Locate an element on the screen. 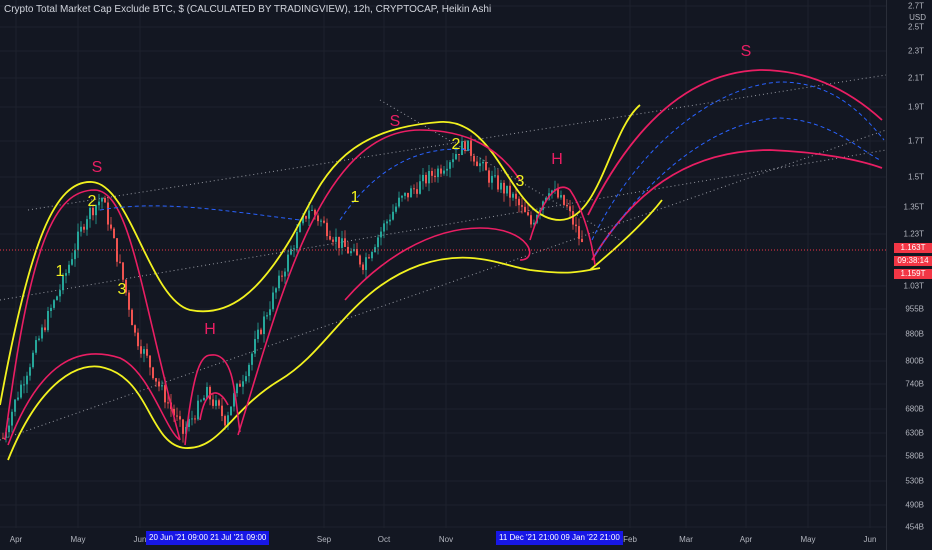  pattern-label: 1 is located at coordinates (60, 271).